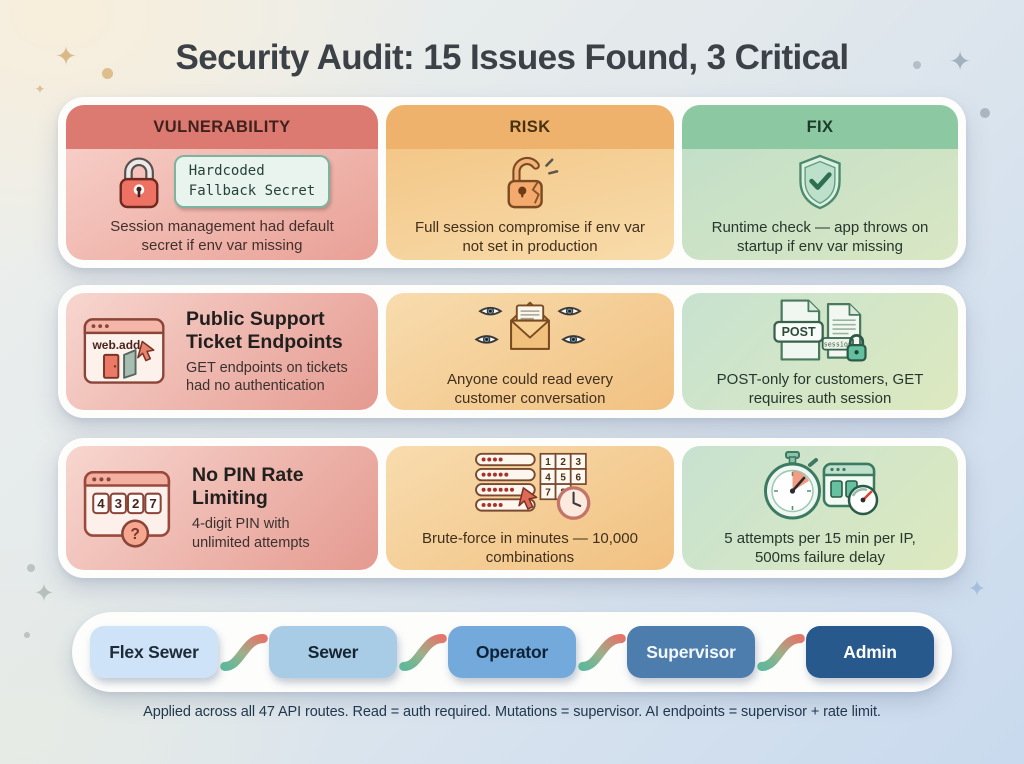 The image size is (1024, 764). I want to click on role-chip-operator: Operator, so click(512, 652).